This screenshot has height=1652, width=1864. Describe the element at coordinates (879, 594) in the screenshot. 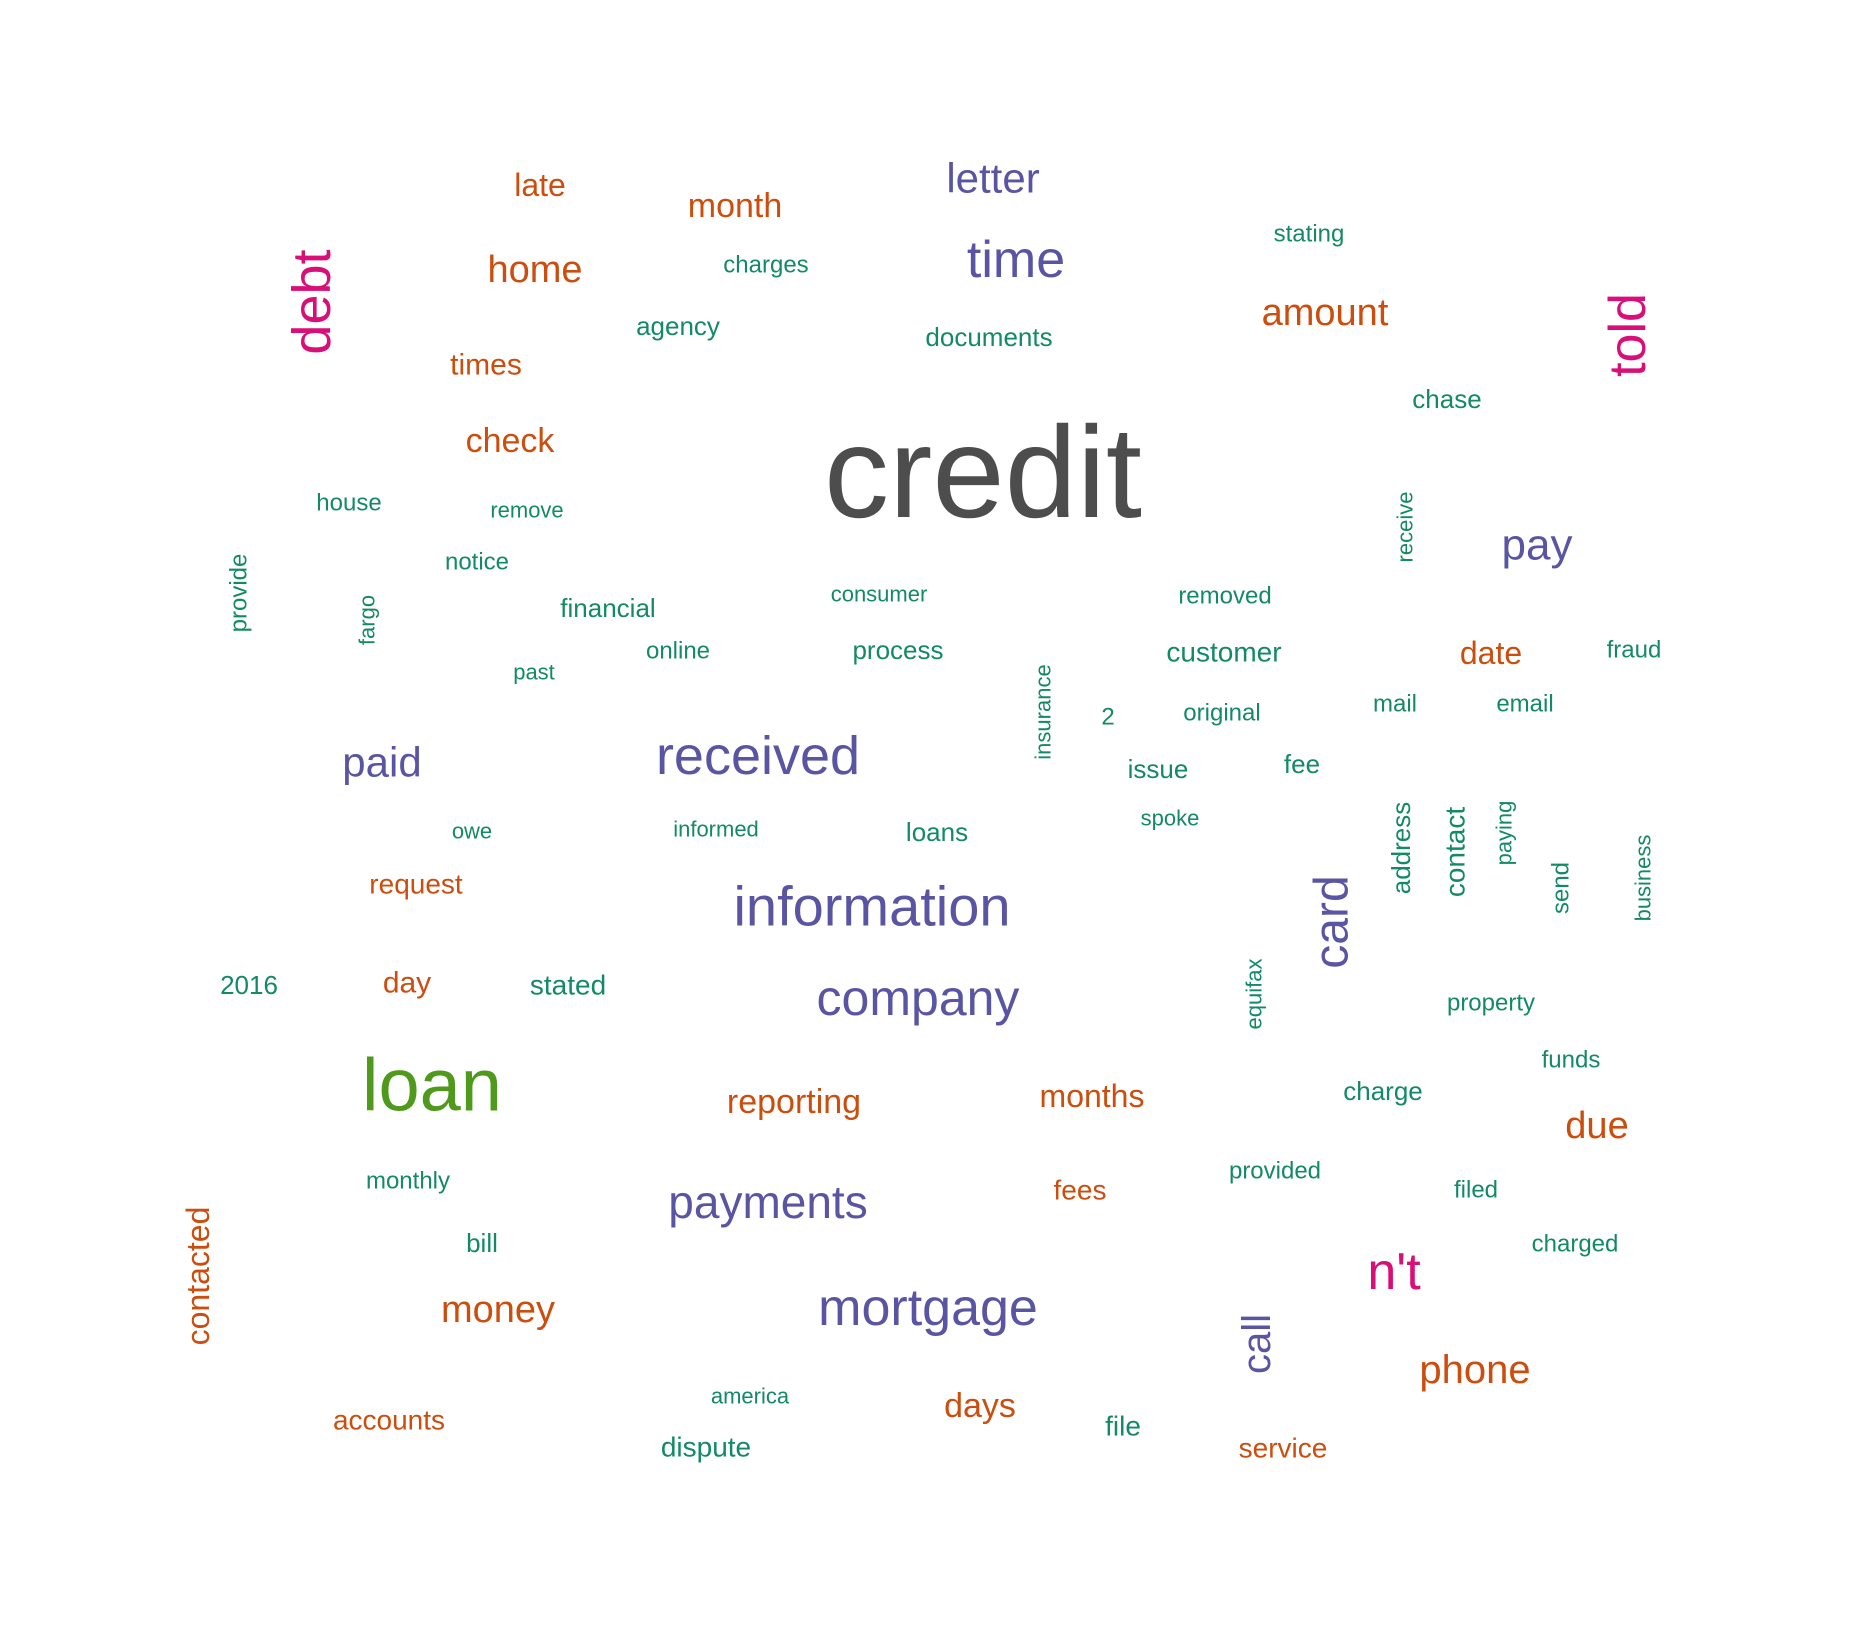

I see `word-consumer: consumer` at that location.